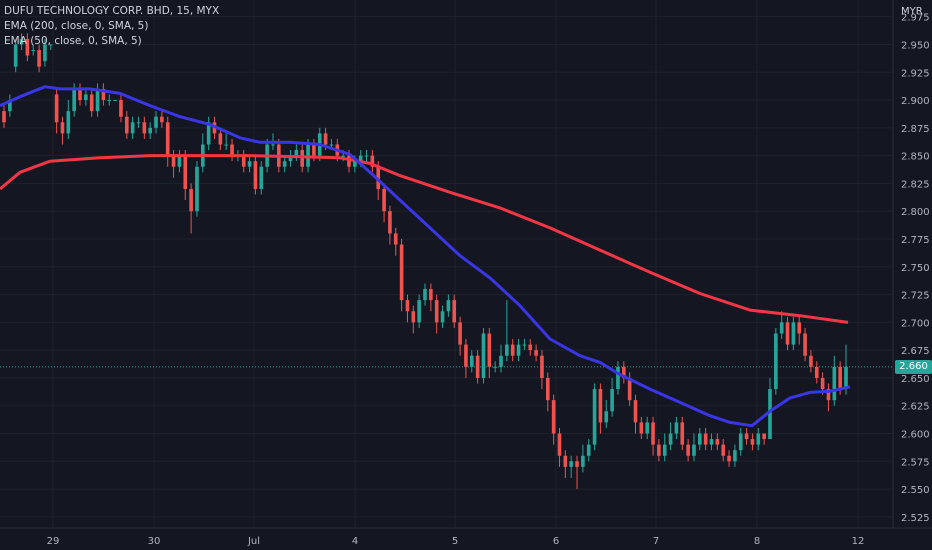 The image size is (932, 550). Describe the element at coordinates (915, 101) in the screenshot. I see `price-tick-label: 2.900` at that location.